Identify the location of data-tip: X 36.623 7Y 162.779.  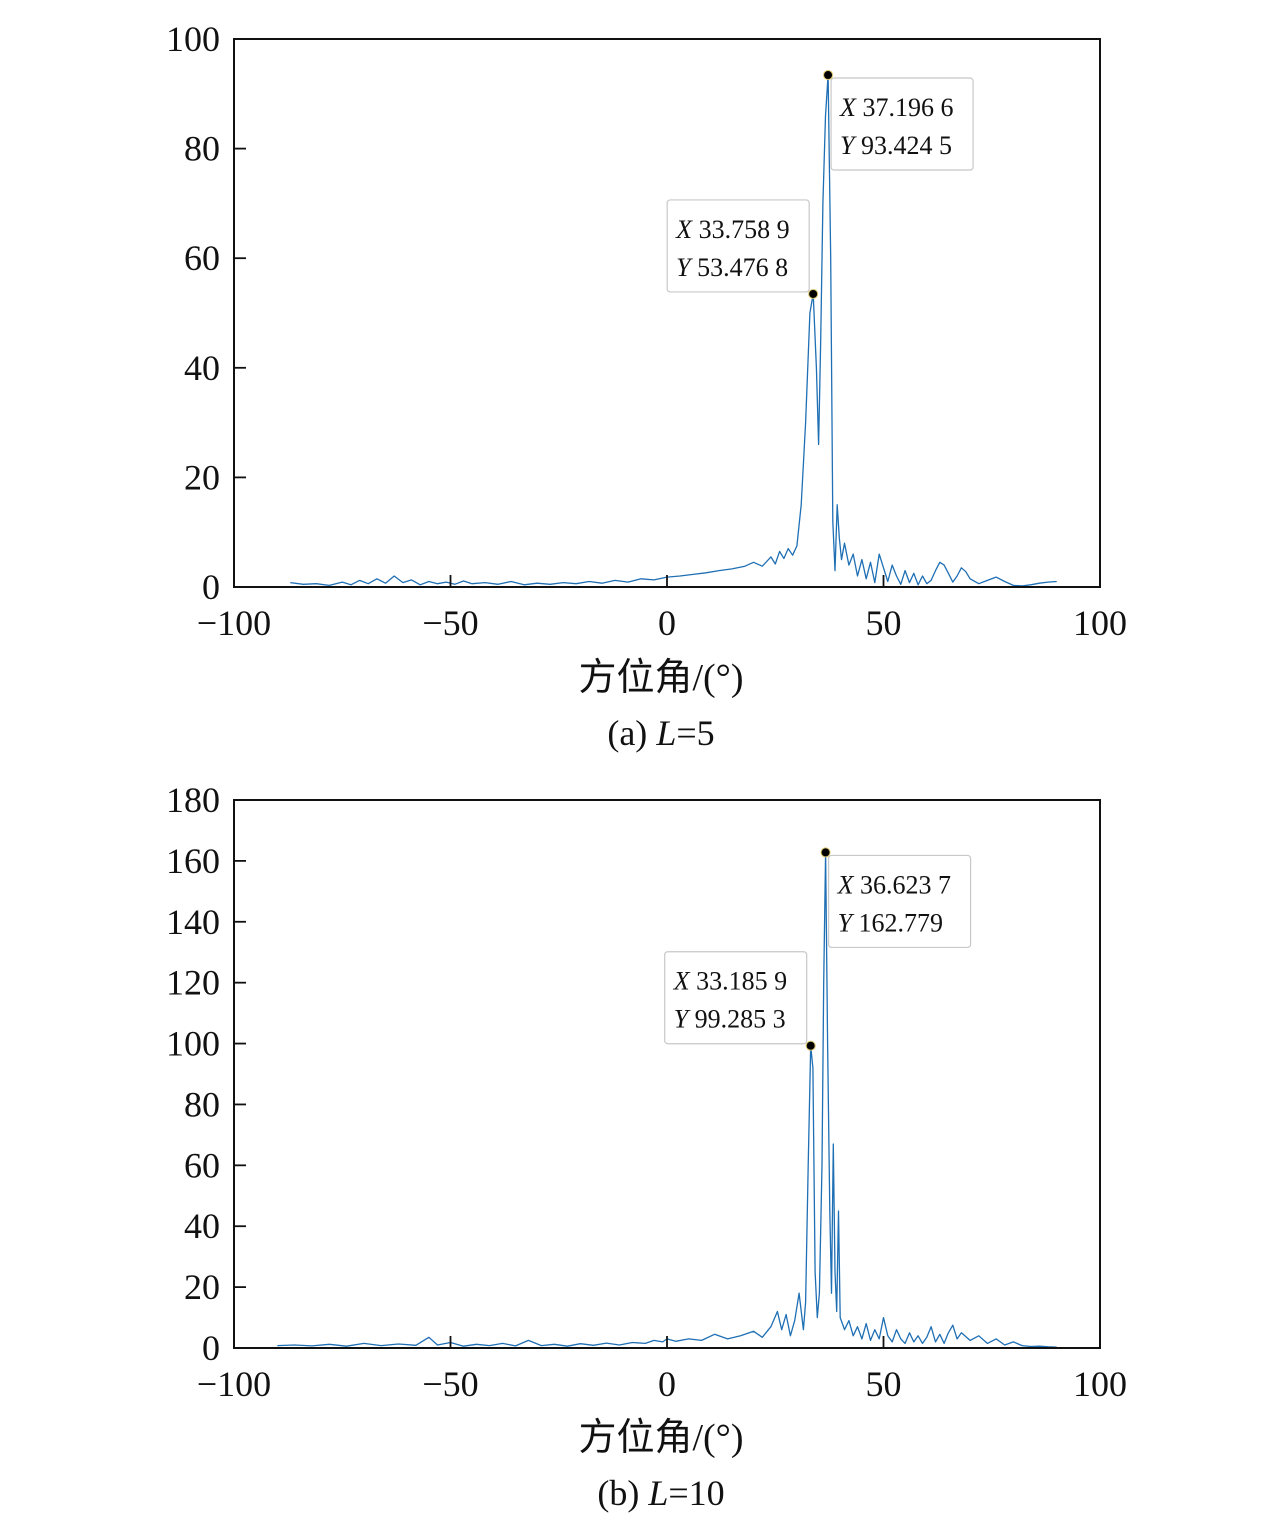
(896, 898).